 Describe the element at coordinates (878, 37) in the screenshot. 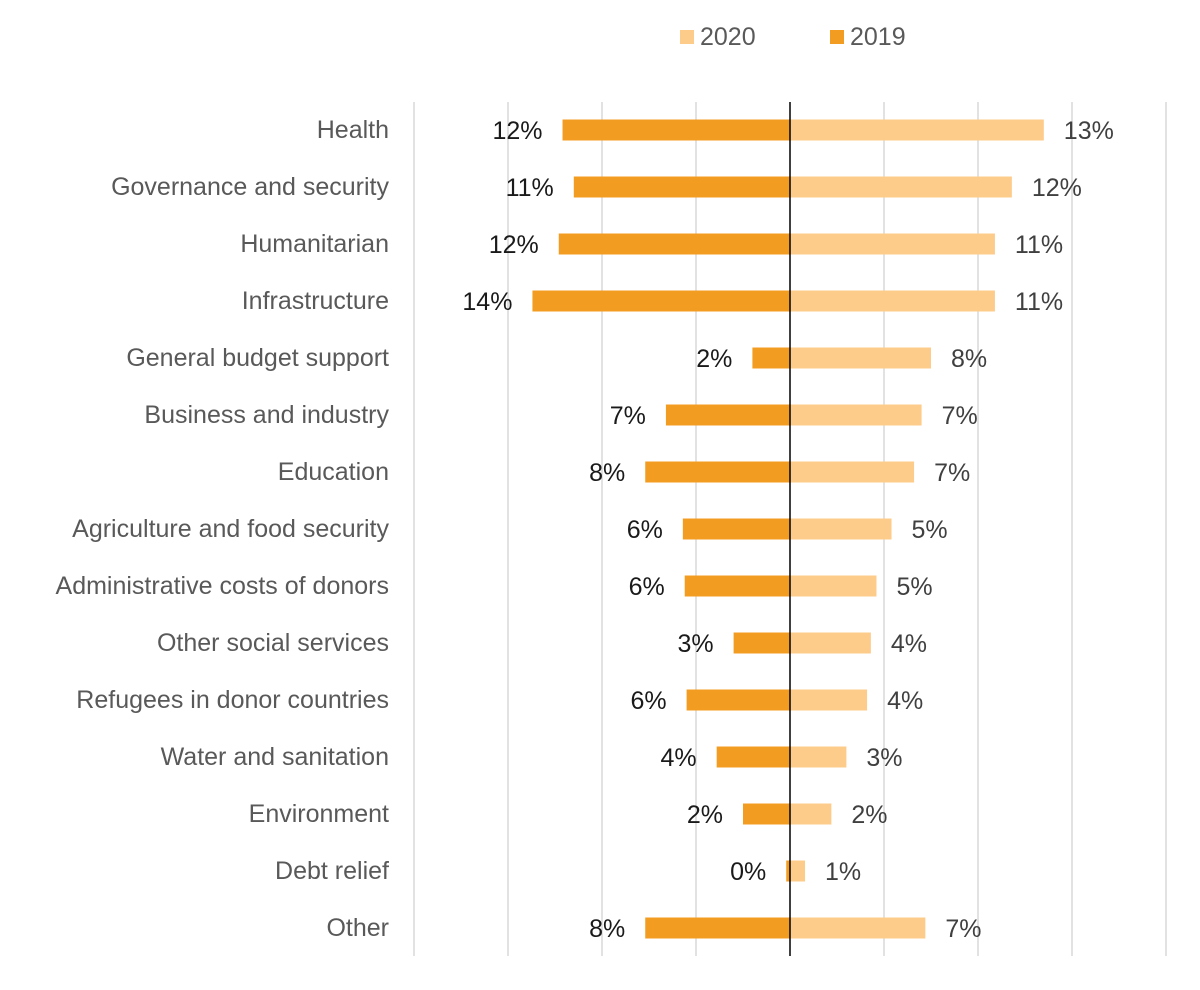

I see `legend-label-2019: 2019` at that location.